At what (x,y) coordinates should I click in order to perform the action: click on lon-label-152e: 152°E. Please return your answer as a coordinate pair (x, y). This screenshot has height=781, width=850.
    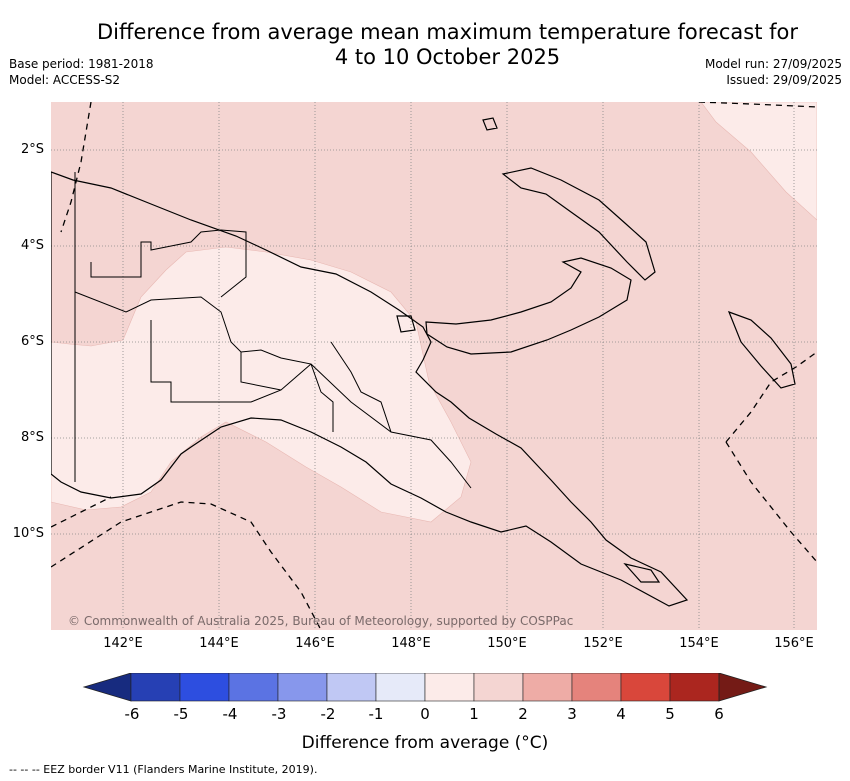
    Looking at the image, I should click on (603, 643).